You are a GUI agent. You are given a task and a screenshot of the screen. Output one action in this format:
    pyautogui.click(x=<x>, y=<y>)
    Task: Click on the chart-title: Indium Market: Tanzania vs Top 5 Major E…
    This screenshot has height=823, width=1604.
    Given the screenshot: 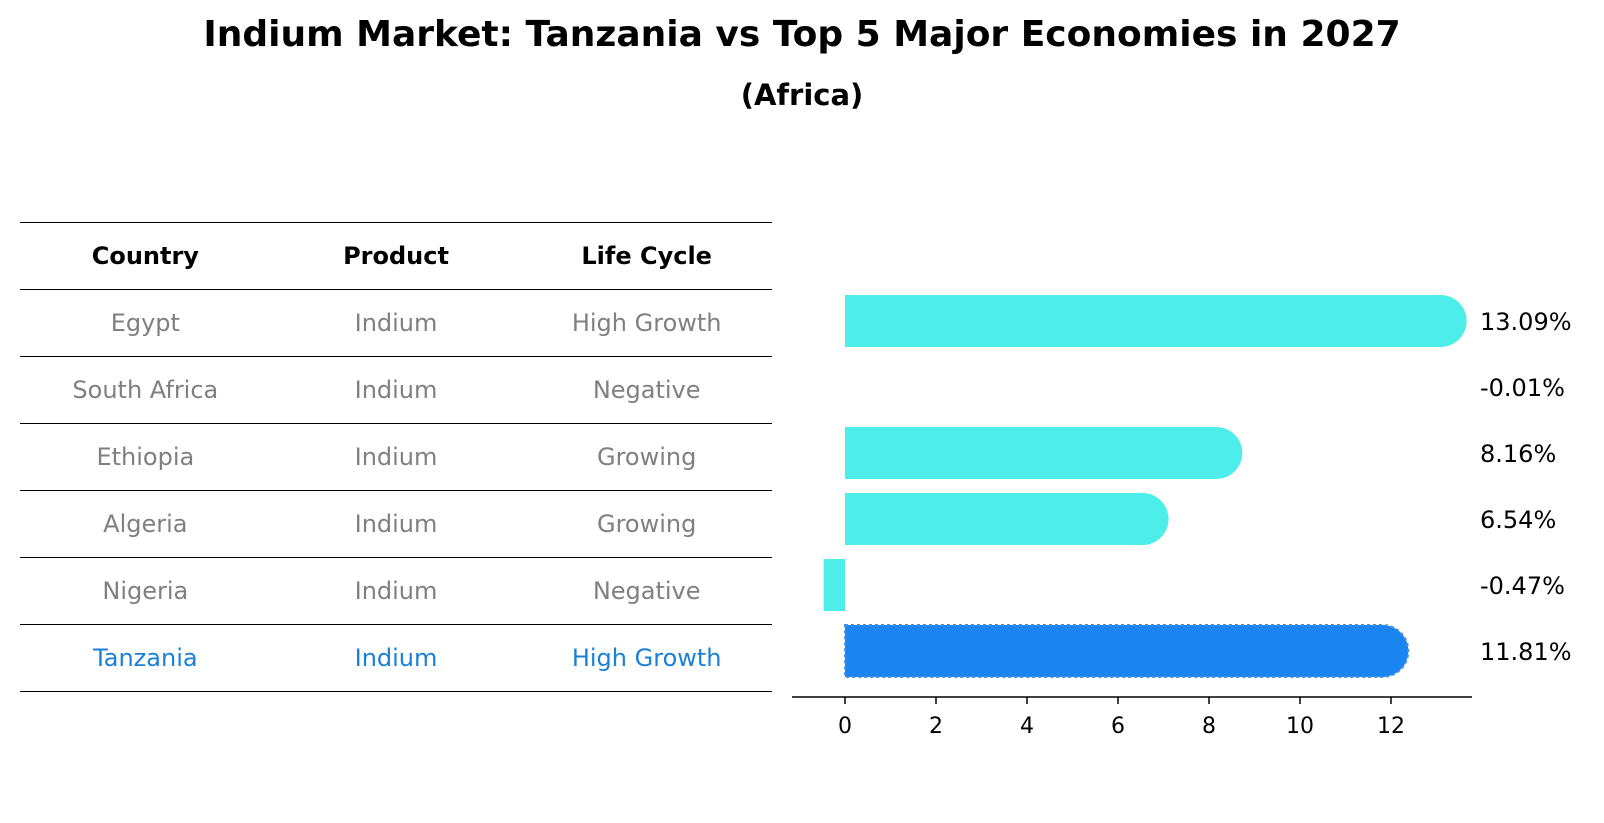 What is the action you would take?
    pyautogui.click(x=802, y=34)
    